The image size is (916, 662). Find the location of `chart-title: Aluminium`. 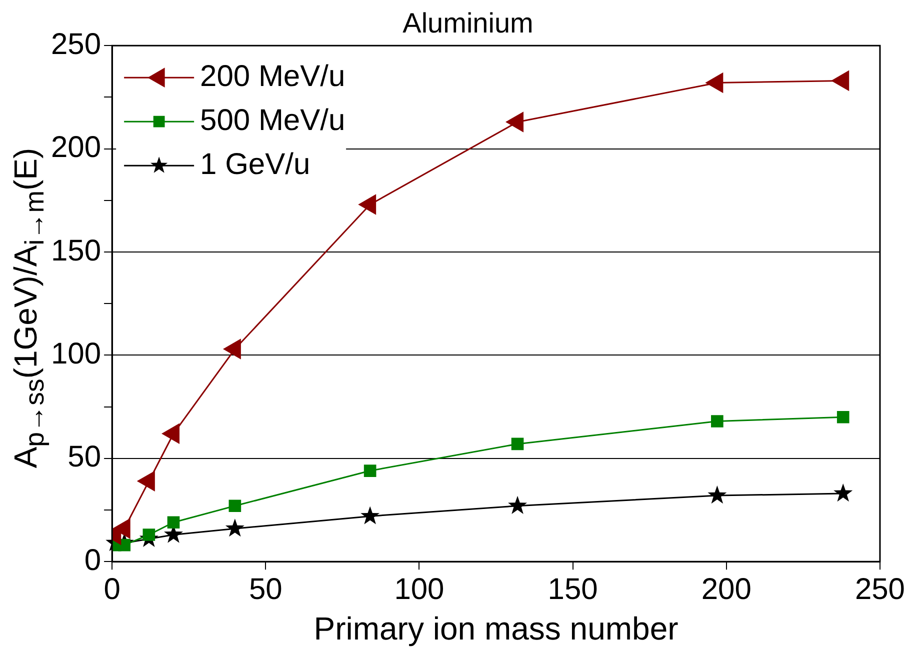

chart-title: Aluminium is located at coordinates (468, 23).